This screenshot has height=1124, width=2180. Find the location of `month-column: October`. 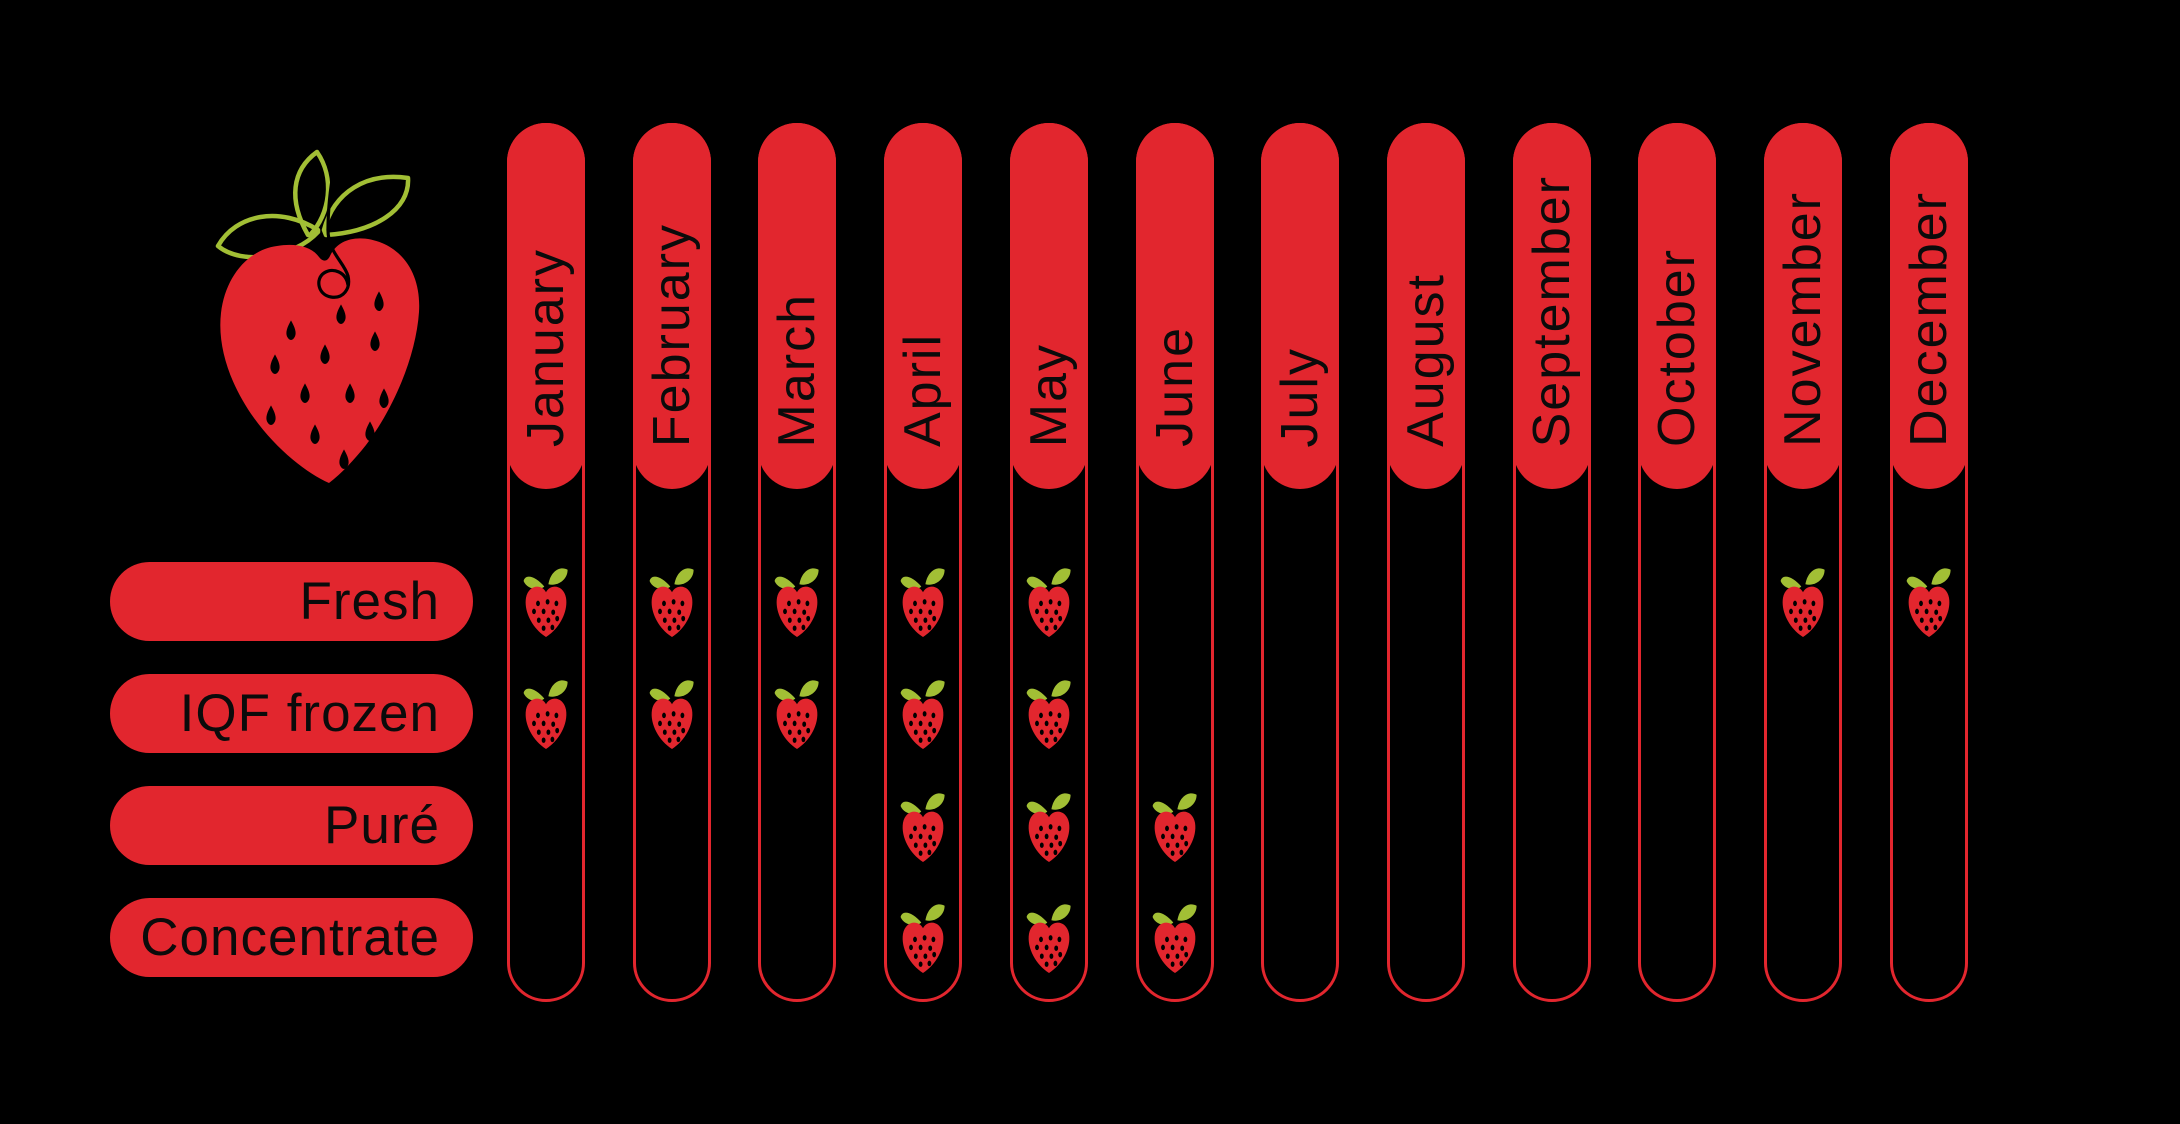

month-column: October is located at coordinates (1677, 562).